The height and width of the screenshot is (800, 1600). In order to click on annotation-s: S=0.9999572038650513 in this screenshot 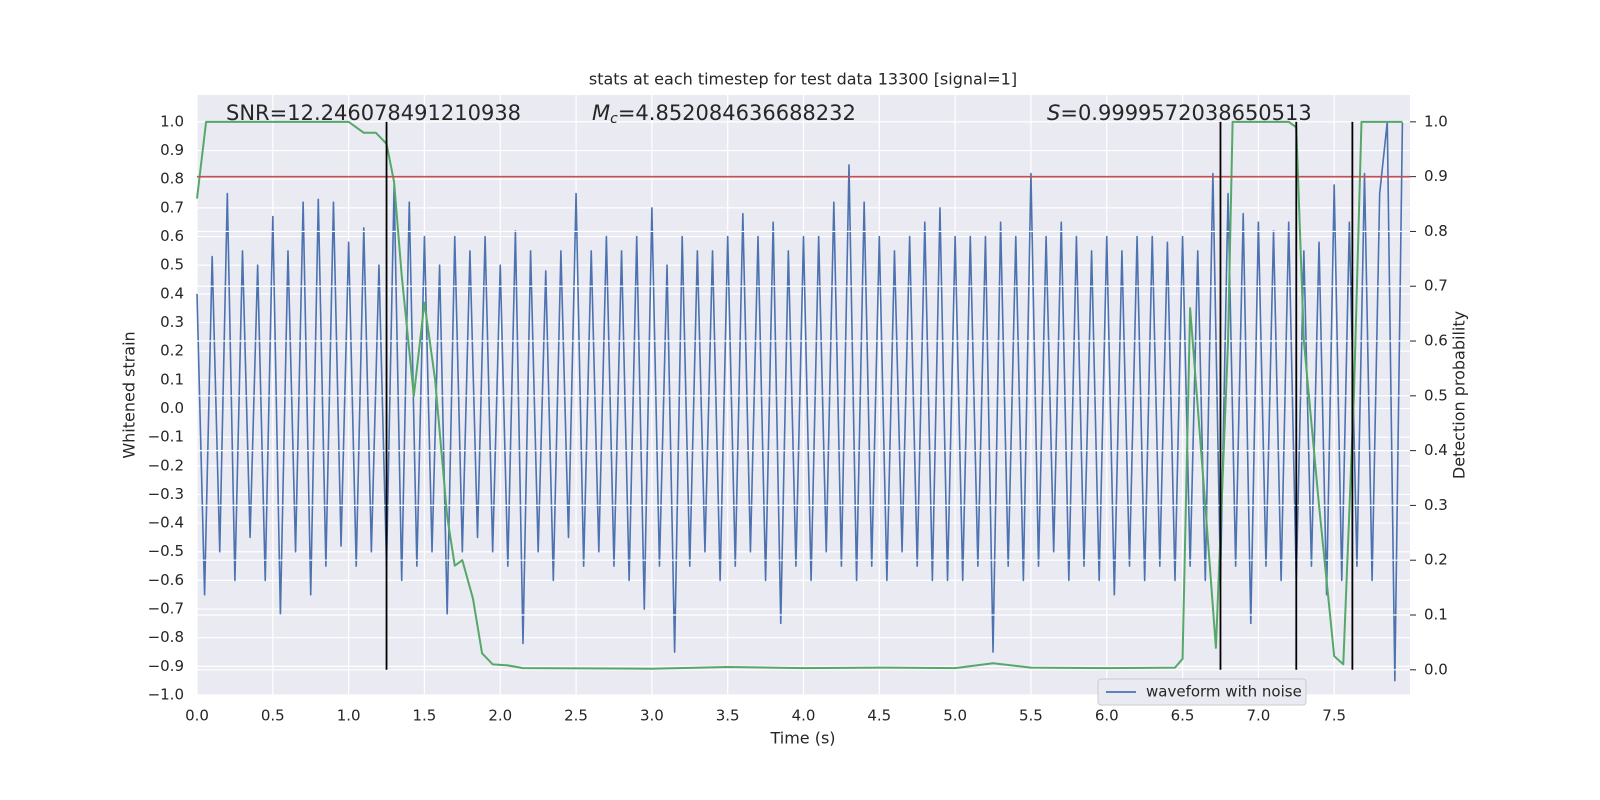, I will do `click(1179, 113)`.